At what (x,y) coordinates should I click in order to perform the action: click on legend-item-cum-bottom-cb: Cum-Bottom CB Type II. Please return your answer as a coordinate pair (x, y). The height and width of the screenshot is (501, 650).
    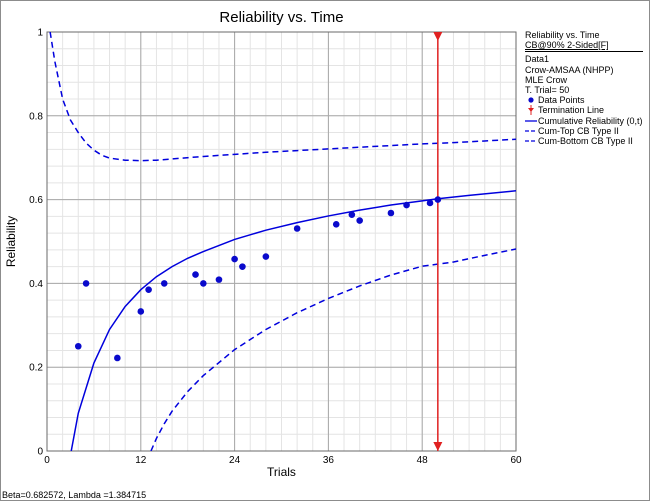
    Looking at the image, I should click on (585, 141).